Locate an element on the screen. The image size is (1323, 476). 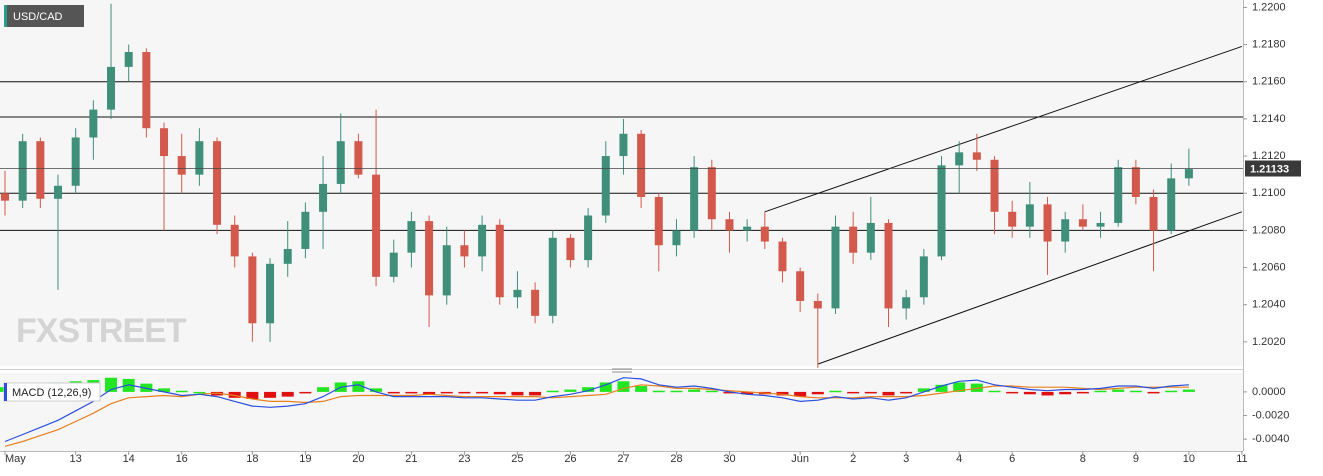
x-tick-label: May is located at coordinates (15, 459).